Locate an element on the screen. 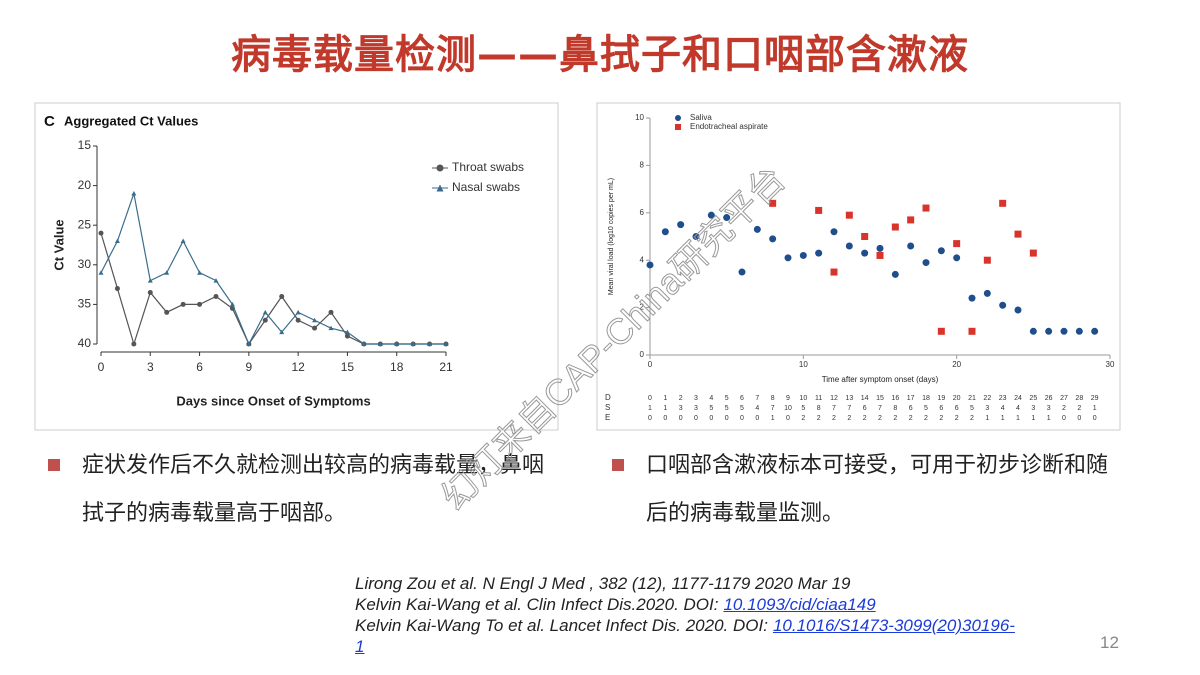 Image resolution: width=1200 pixels, height=675 pixels. y-tick-label: 8 is located at coordinates (642, 165).